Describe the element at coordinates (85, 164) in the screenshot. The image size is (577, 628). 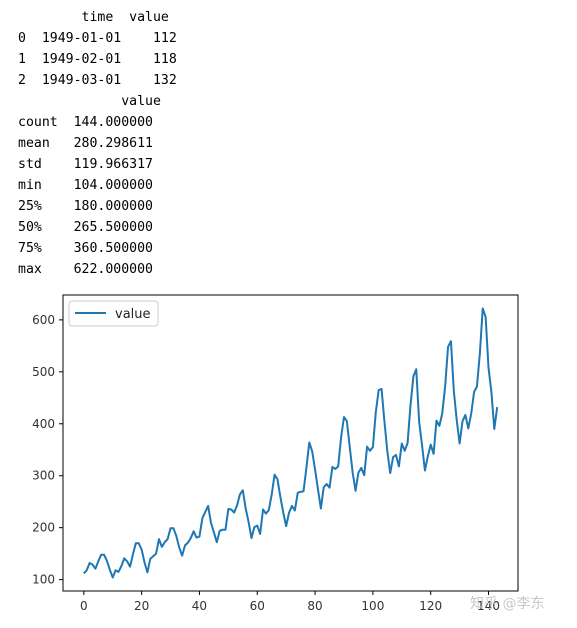
I see `describe-table-row: std 119.966317` at that location.